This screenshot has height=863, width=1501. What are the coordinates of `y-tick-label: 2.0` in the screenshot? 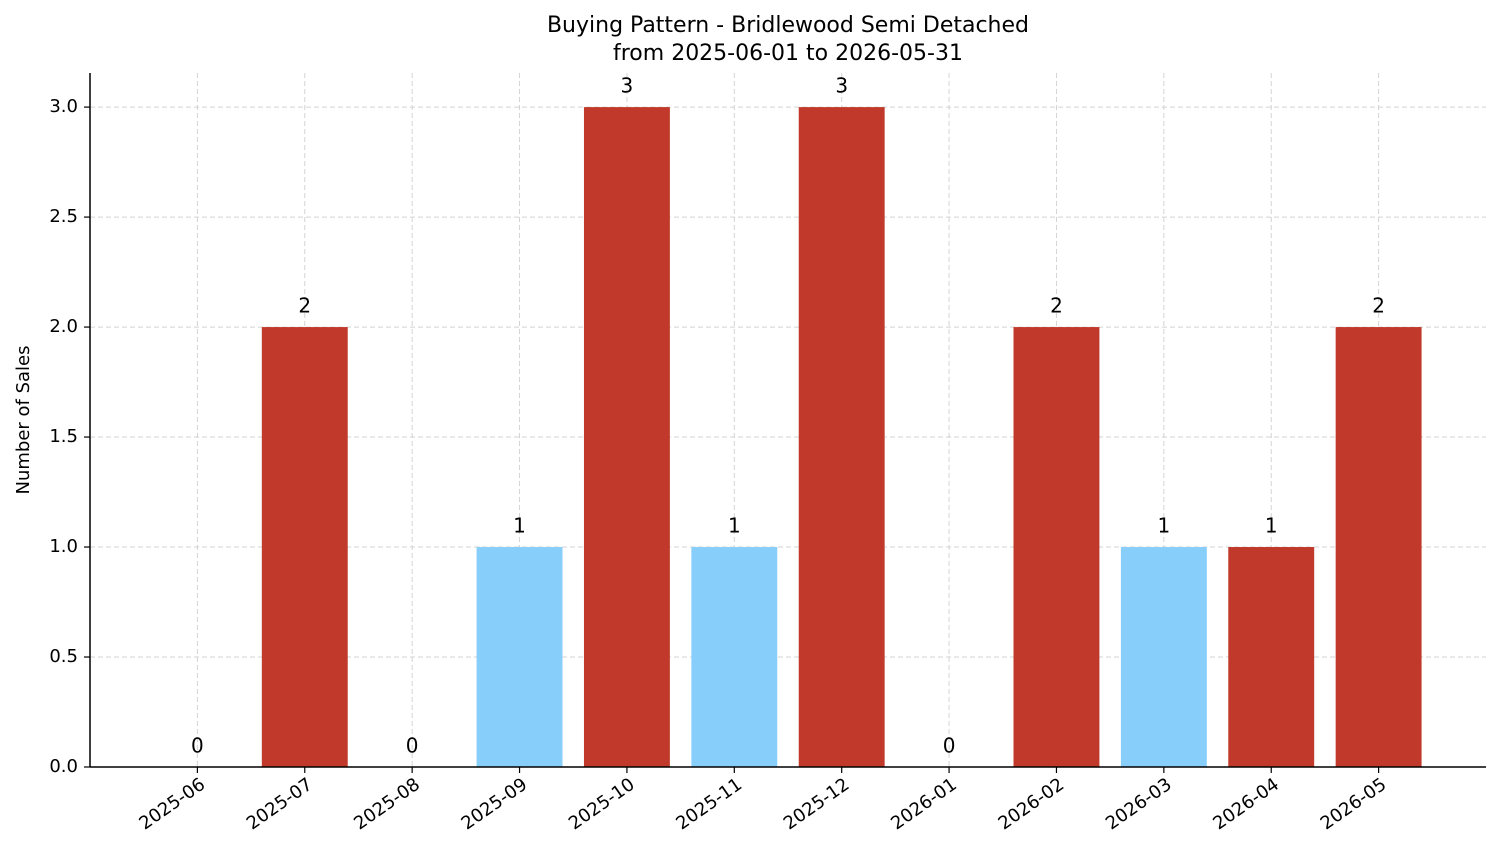 It's located at (63, 326).